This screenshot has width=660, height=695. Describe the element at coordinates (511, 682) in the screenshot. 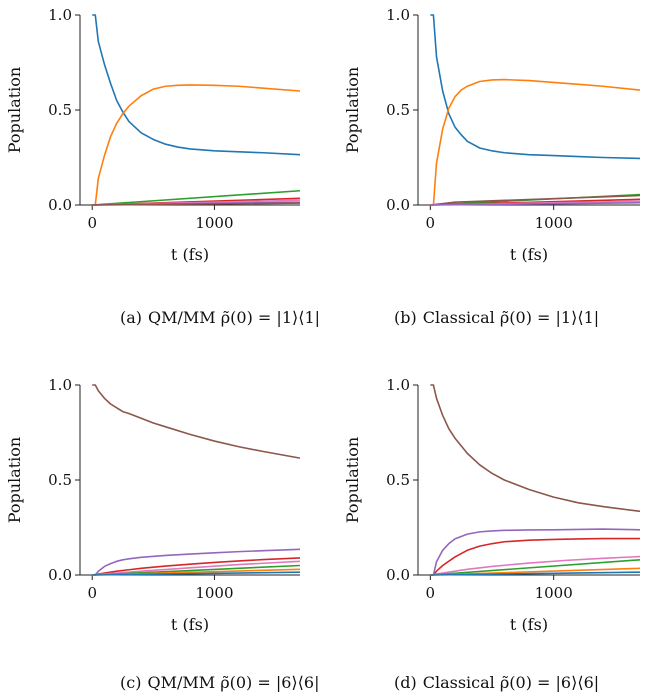

I see `caption-d-text: Classical ρ̃(0) = |6⟩⟨6|` at that location.